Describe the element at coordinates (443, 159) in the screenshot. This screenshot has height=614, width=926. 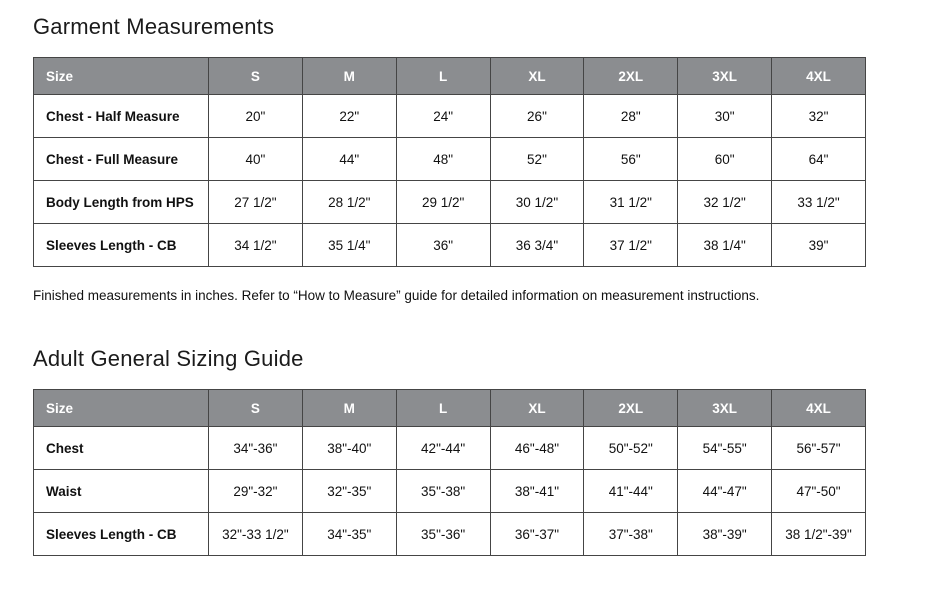
I see `measurement-cell: 48"` at that location.